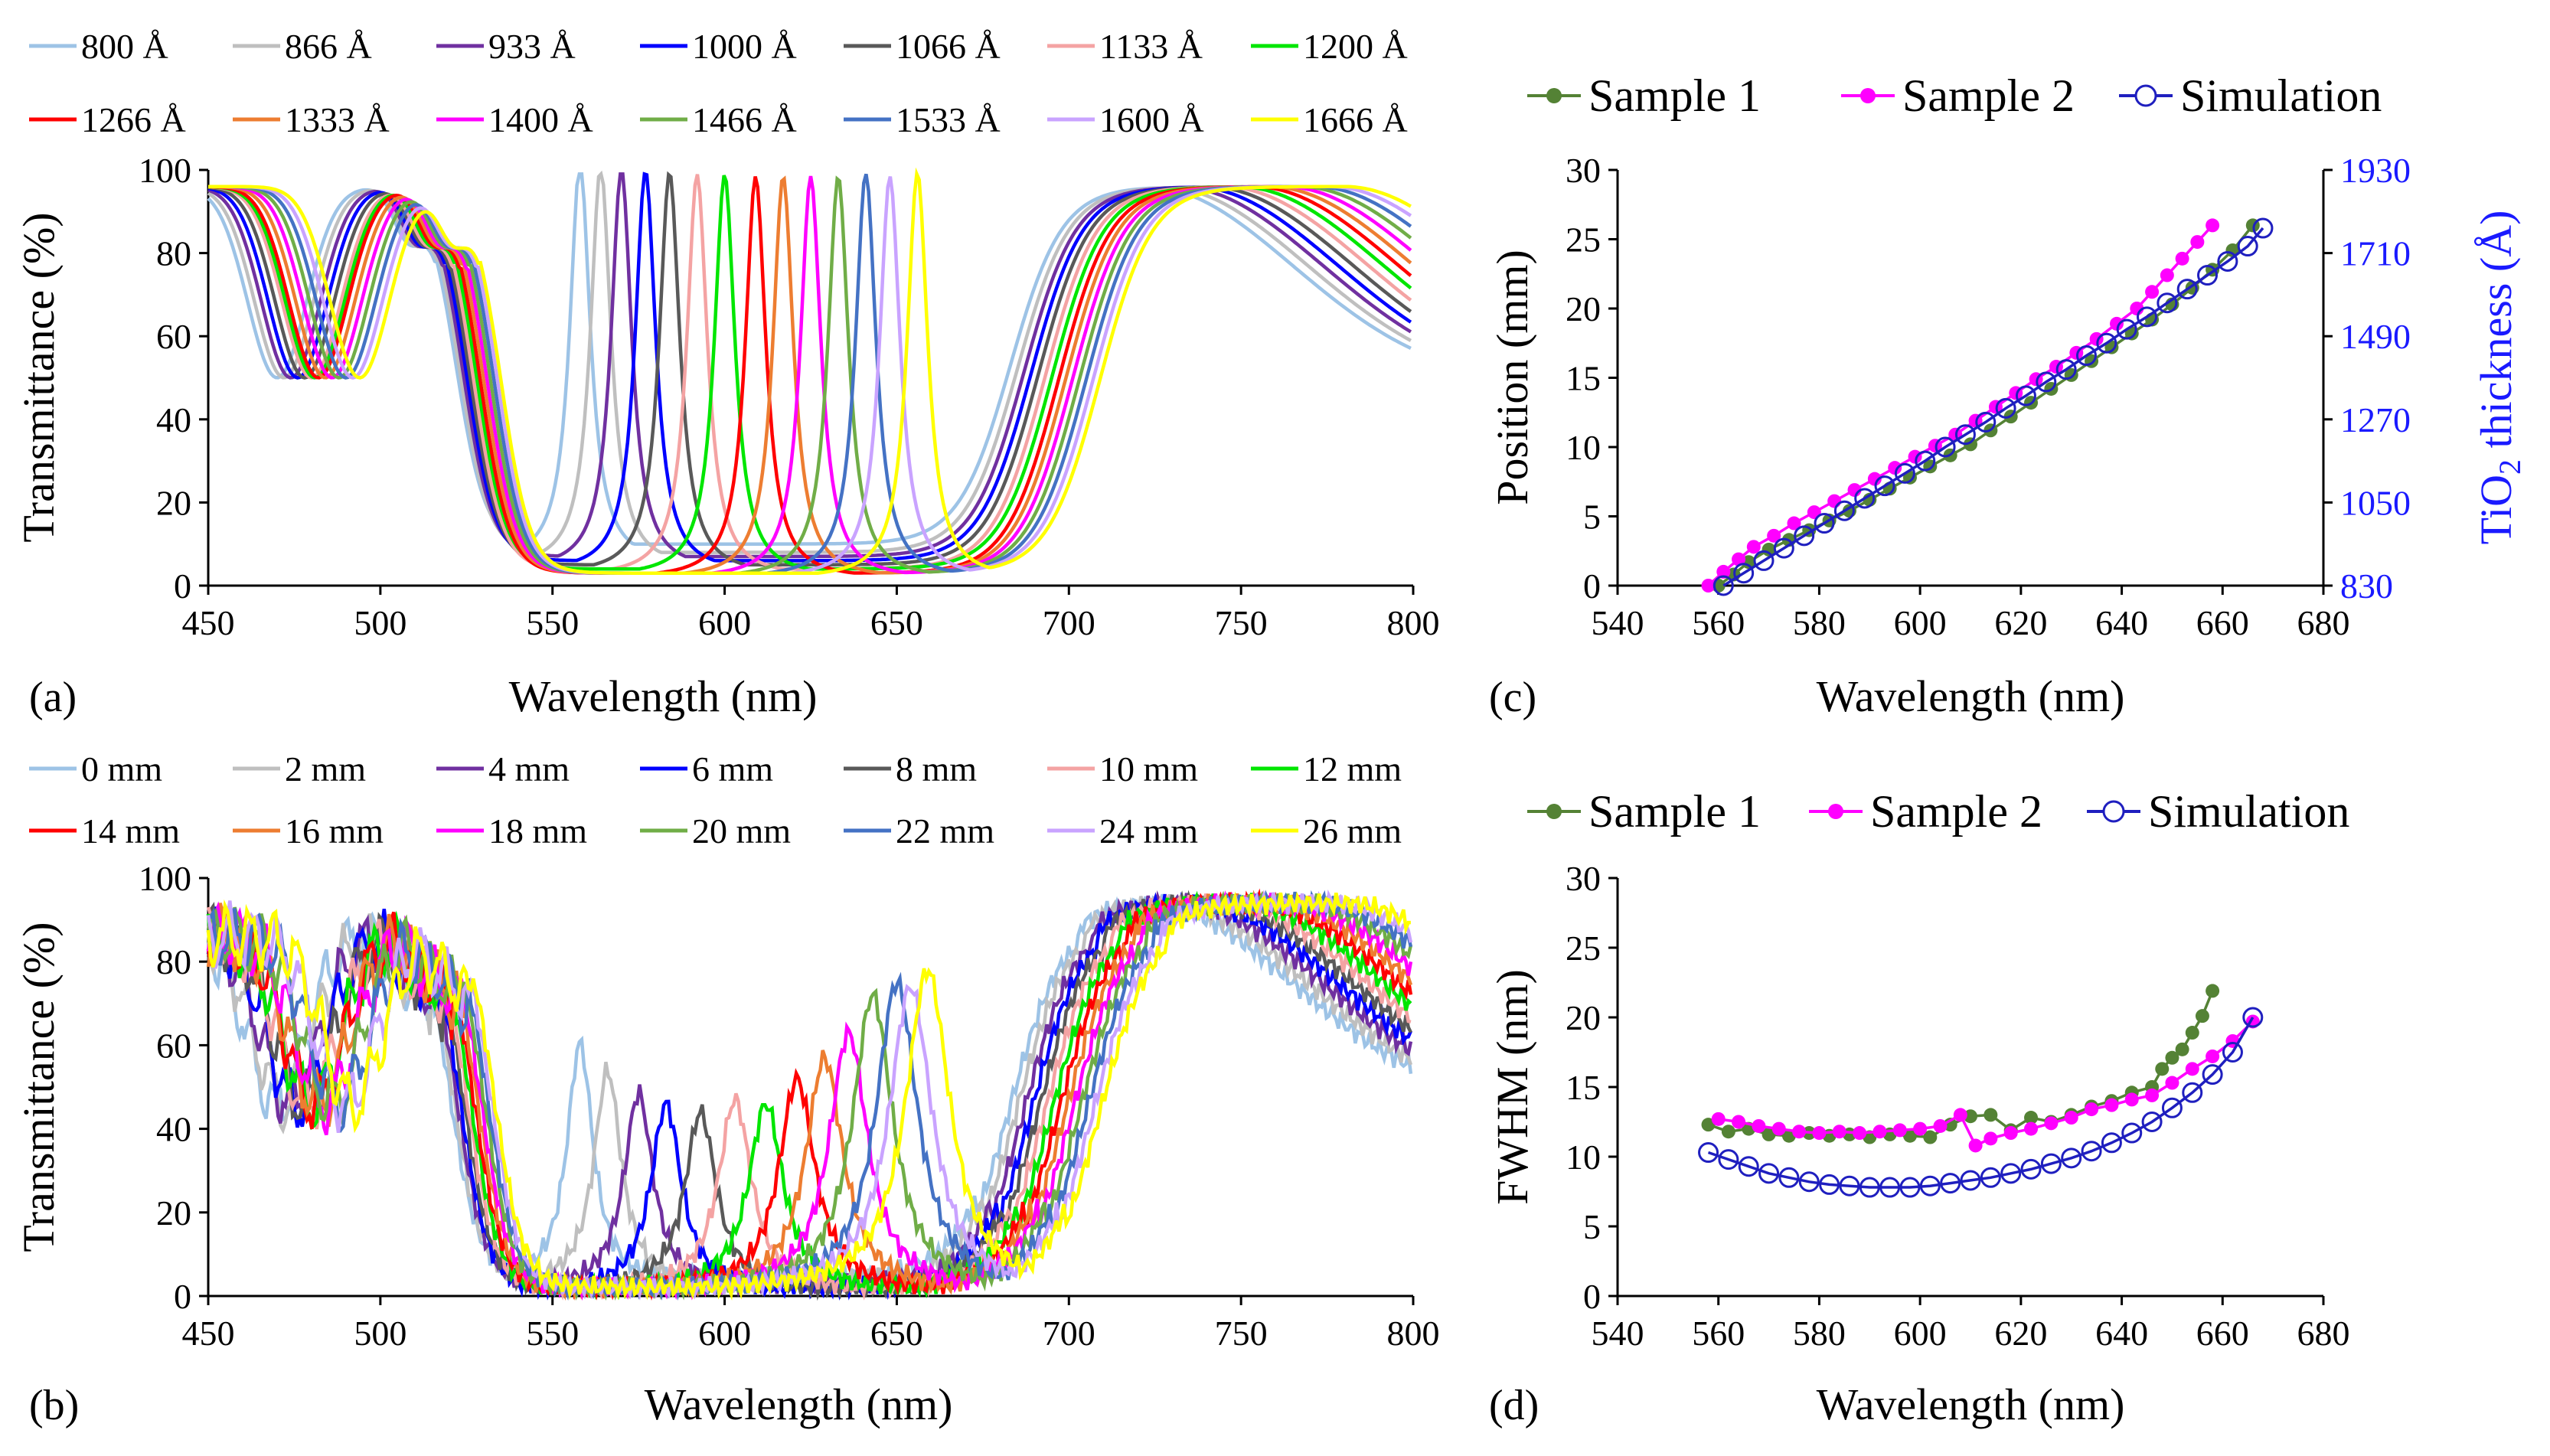  I want to click on x-tick-label: 800, so click(1413, 1334).